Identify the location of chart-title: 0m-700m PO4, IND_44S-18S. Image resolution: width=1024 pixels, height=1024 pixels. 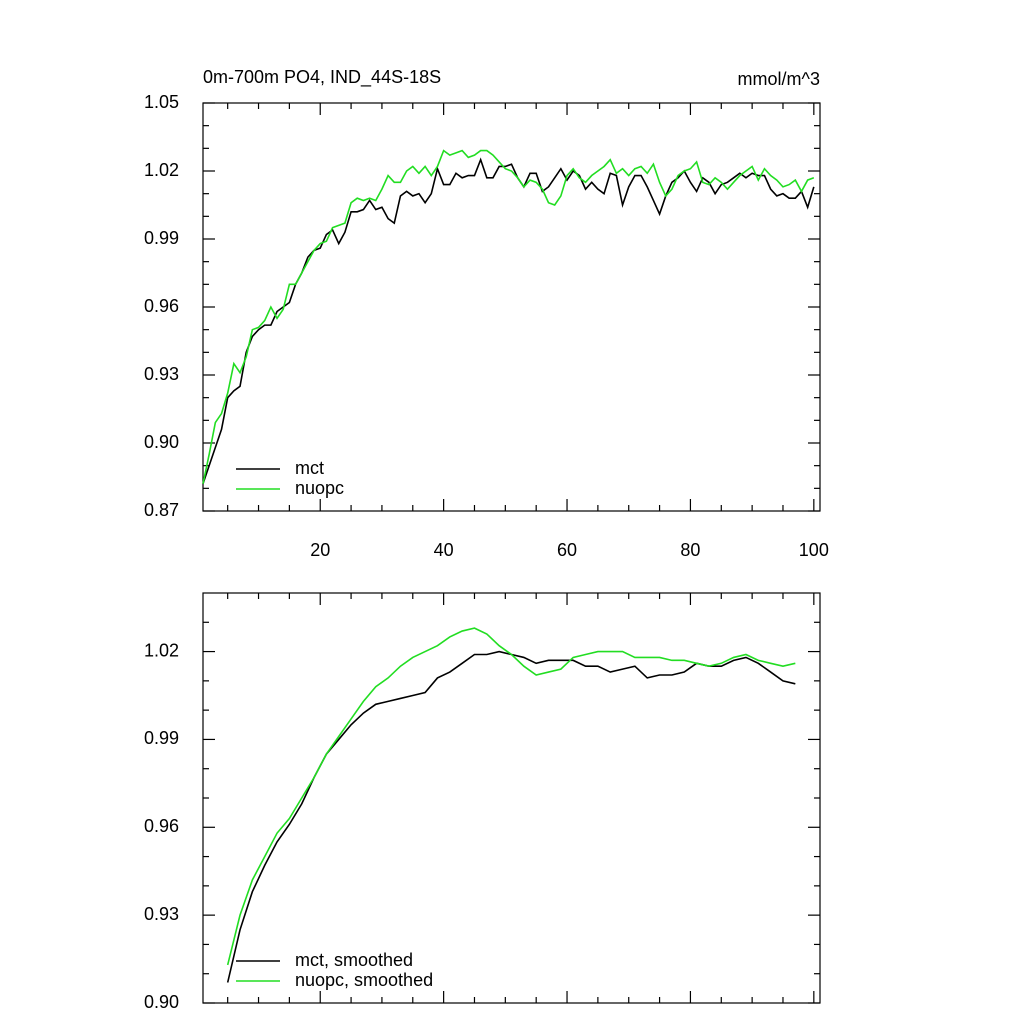
(322, 77).